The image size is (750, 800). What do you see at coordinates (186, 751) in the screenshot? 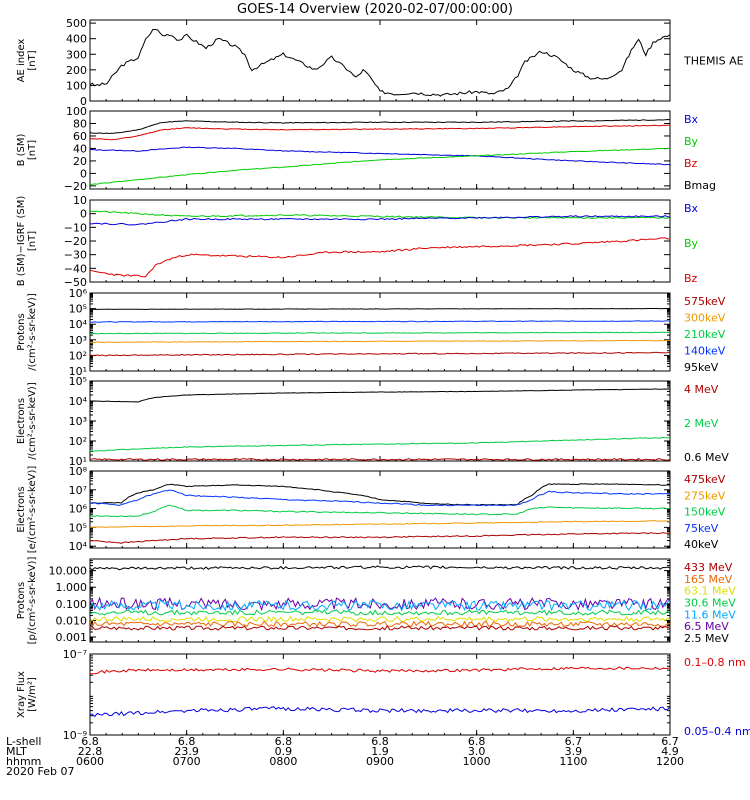
I see `axis-row-value: 23.9` at bounding box center [186, 751].